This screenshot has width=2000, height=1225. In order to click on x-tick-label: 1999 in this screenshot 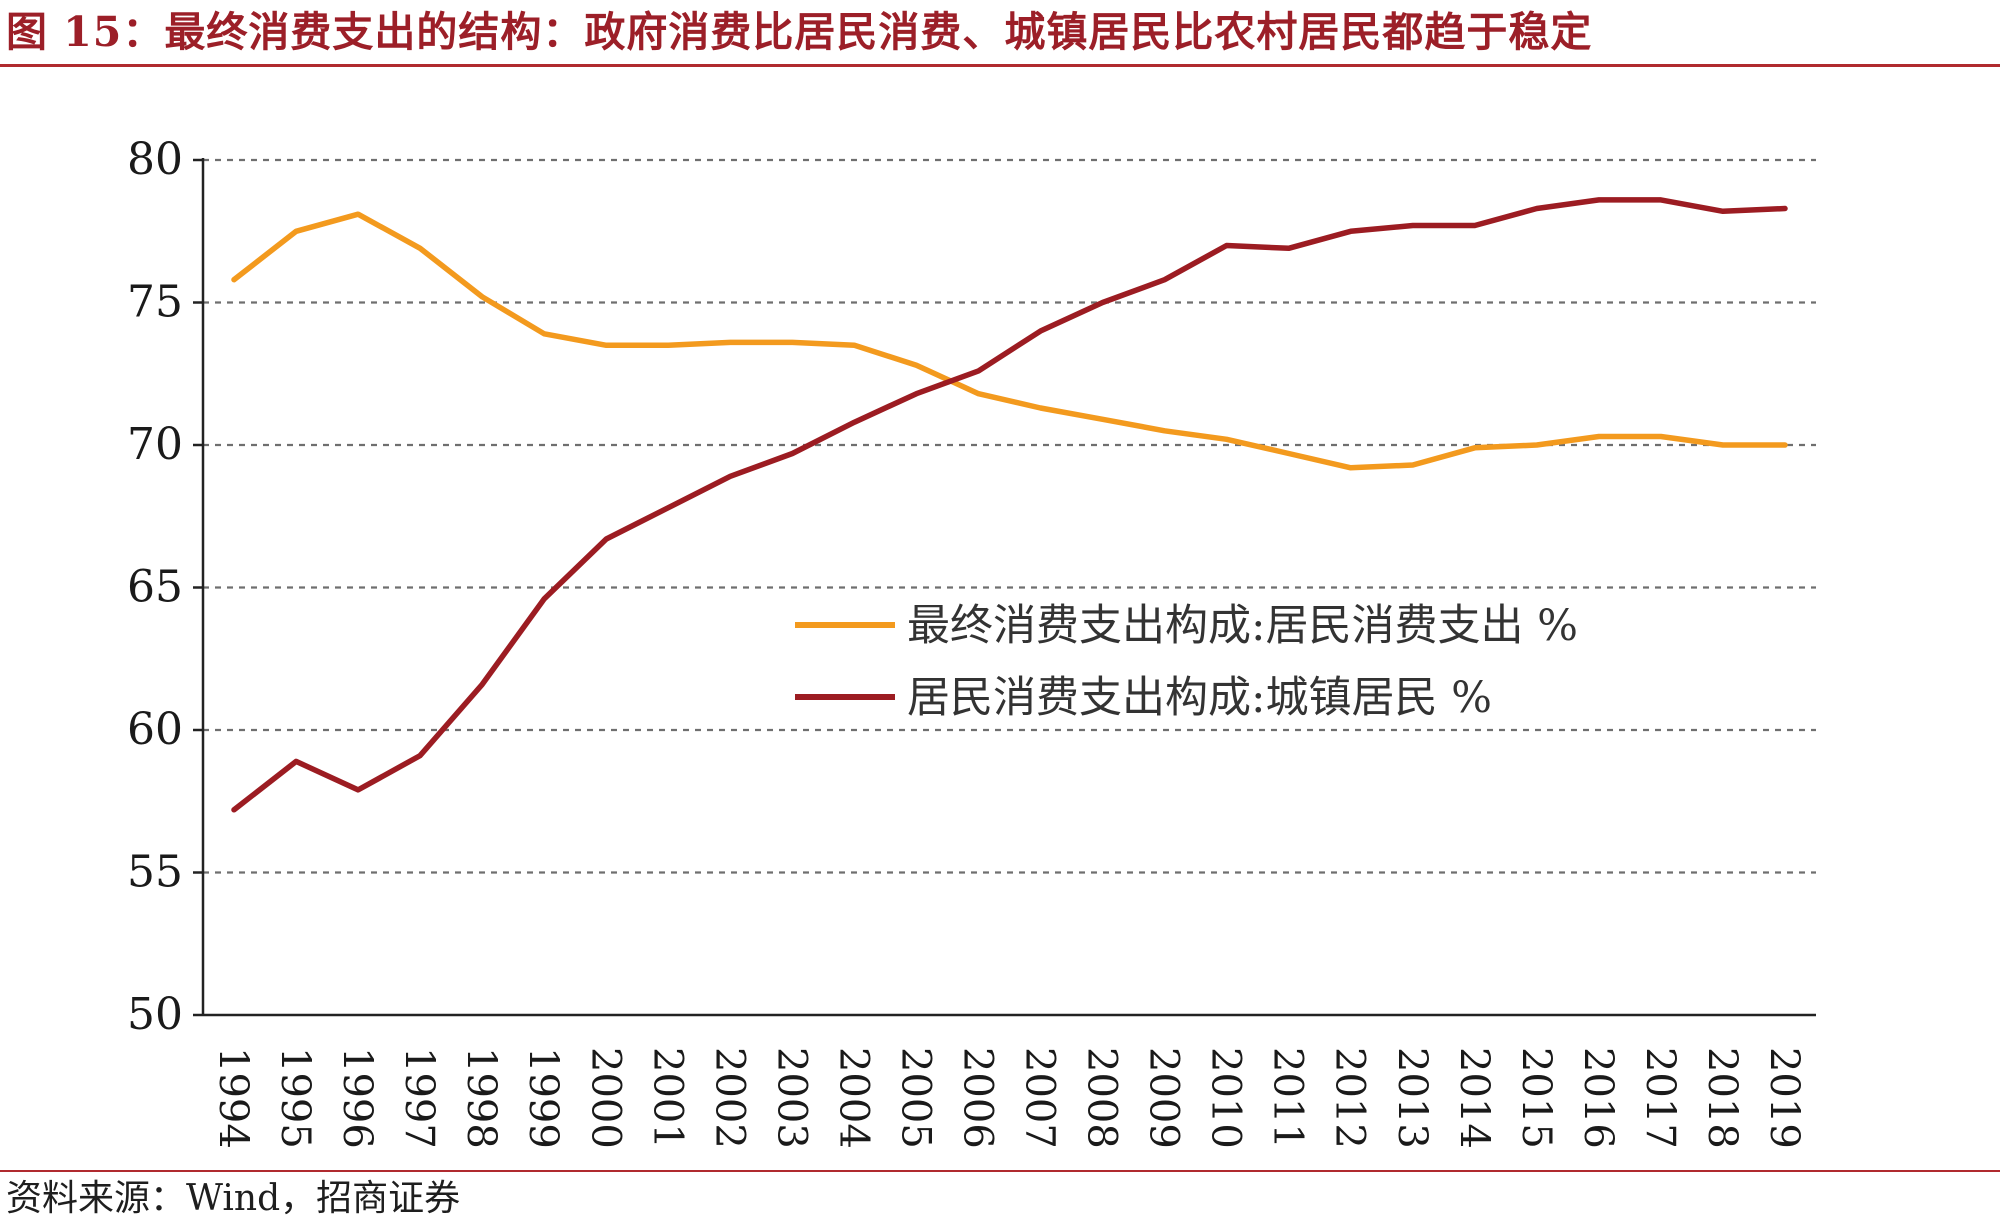, I will do `click(543, 1098)`.